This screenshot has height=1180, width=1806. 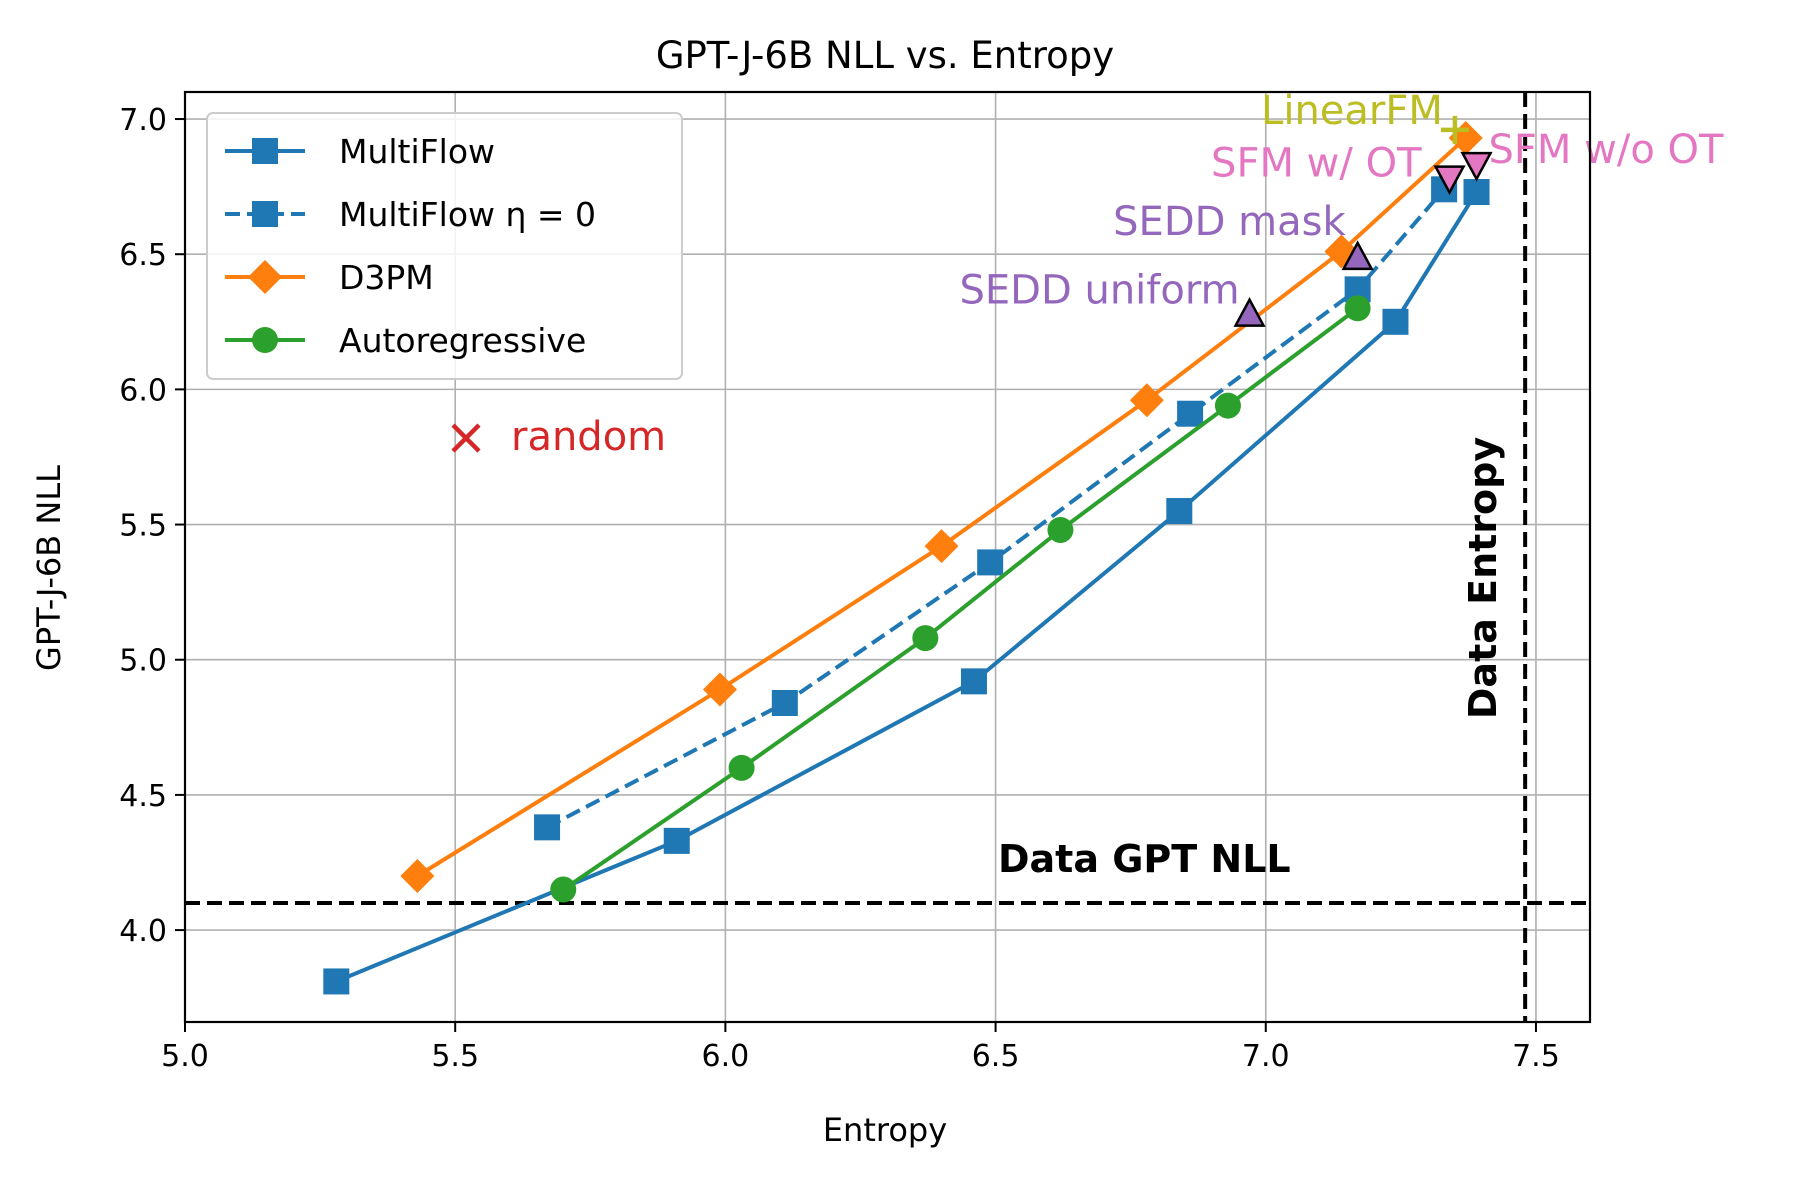 What do you see at coordinates (143, 796) in the screenshot?
I see `y-tick-label: 4.5` at bounding box center [143, 796].